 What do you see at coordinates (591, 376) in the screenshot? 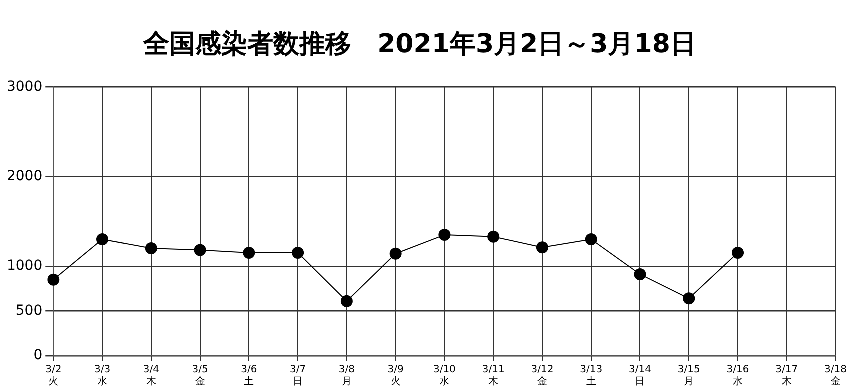
I see `x-tick-label: 3/13 土` at bounding box center [591, 376].